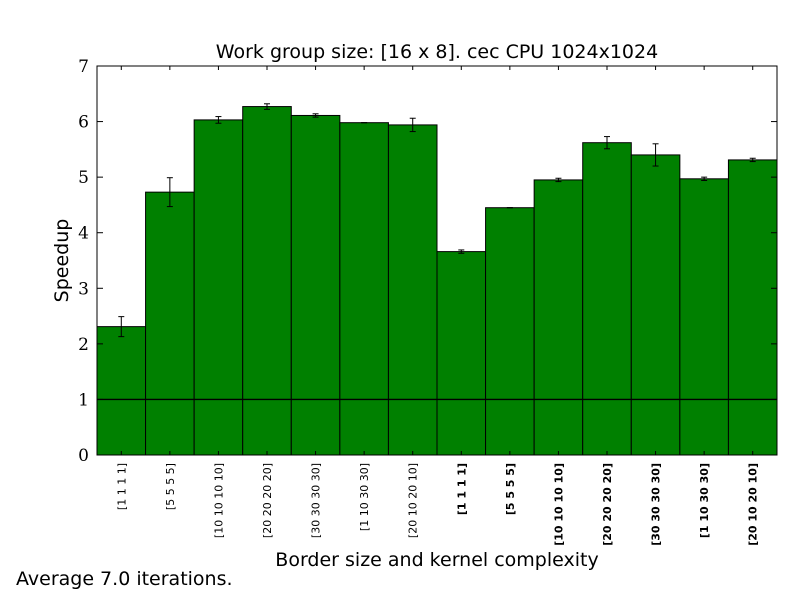 The height and width of the screenshot is (600, 800). What do you see at coordinates (83, 123) in the screenshot?
I see `y-tick-label: 6` at bounding box center [83, 123].